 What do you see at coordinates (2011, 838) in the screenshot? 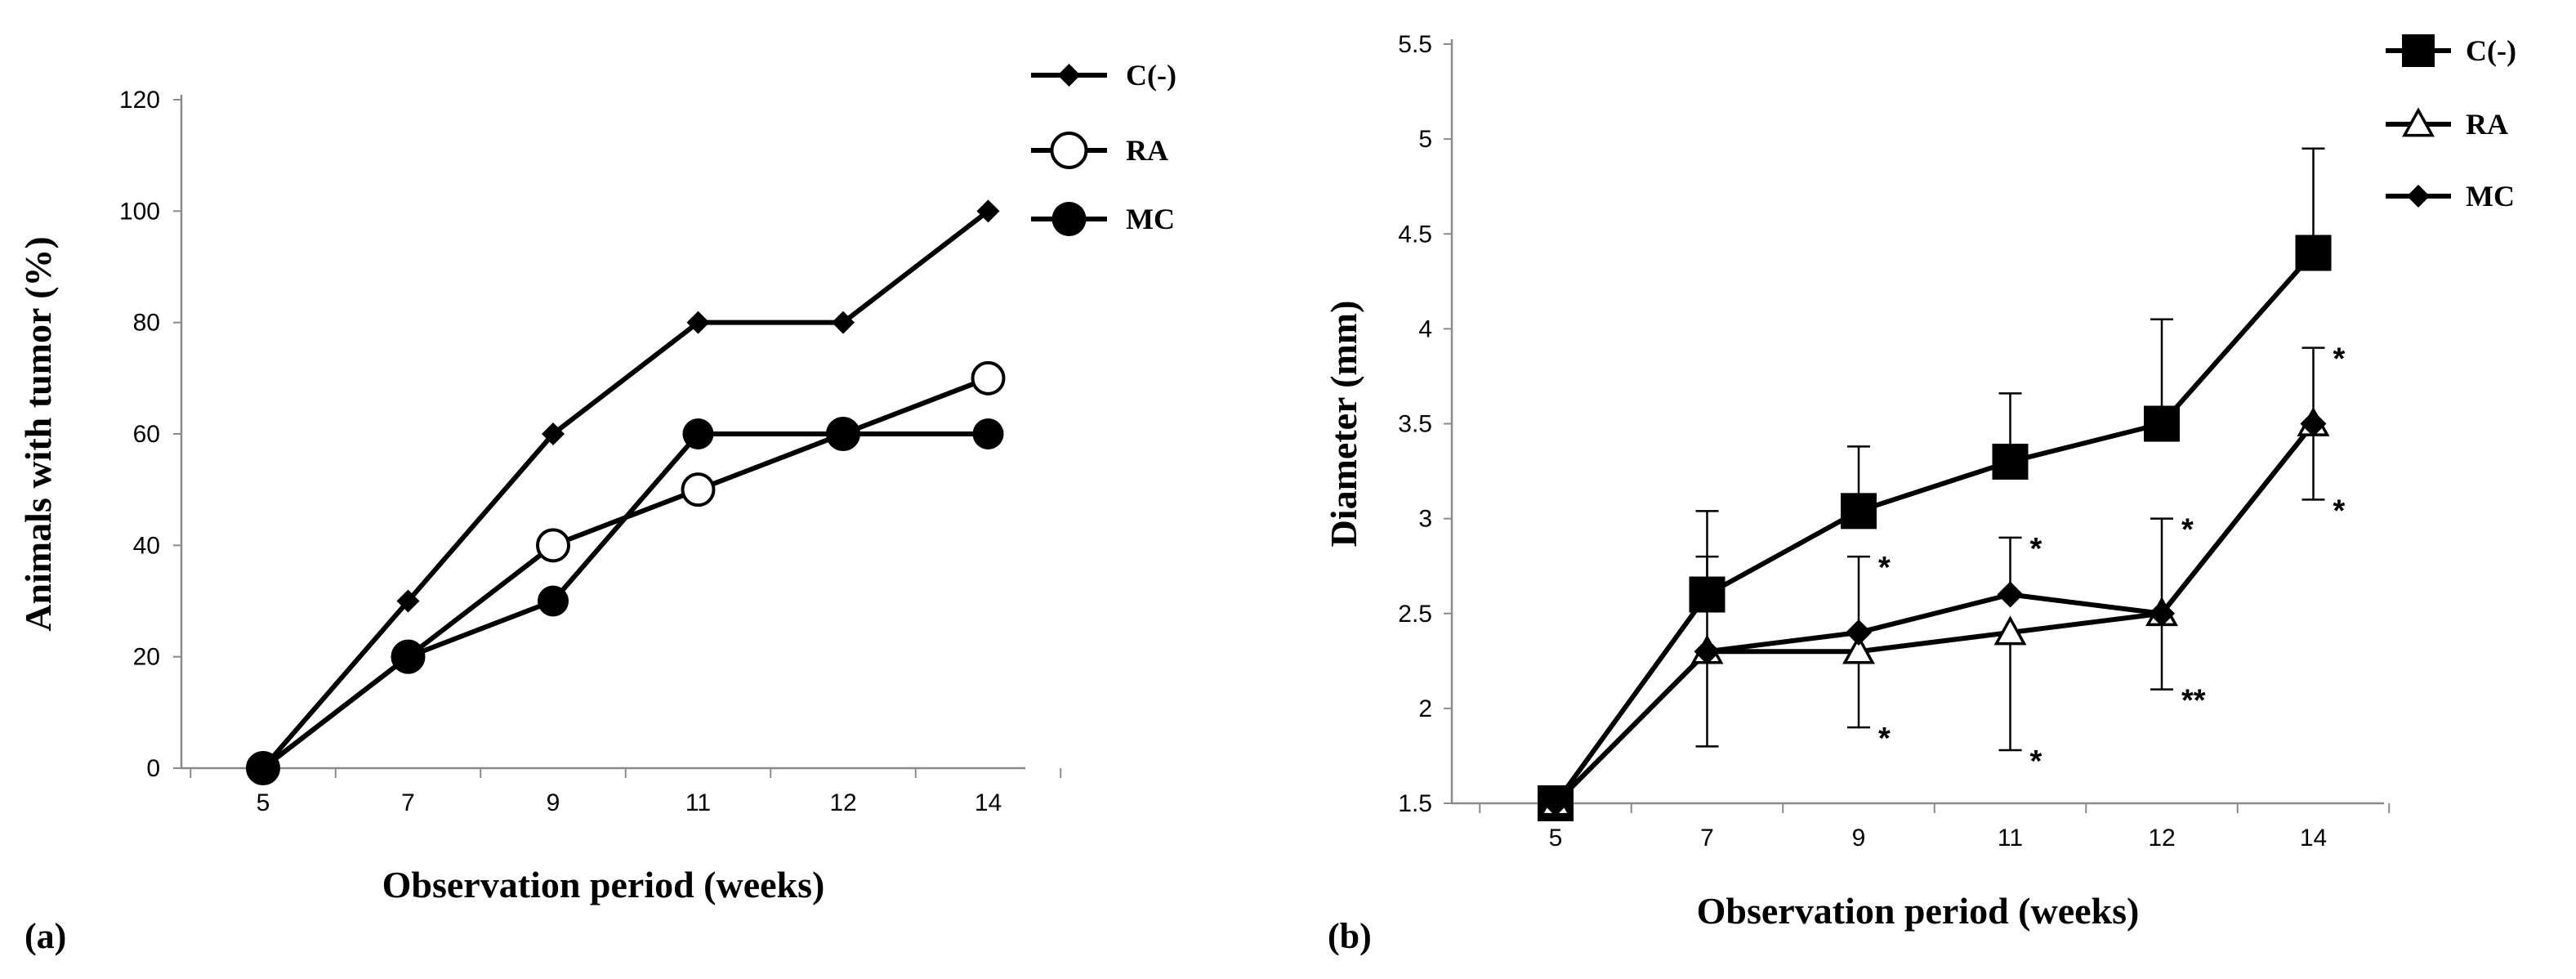
I see `panel-b-x-tick-label: 11` at bounding box center [2011, 838].